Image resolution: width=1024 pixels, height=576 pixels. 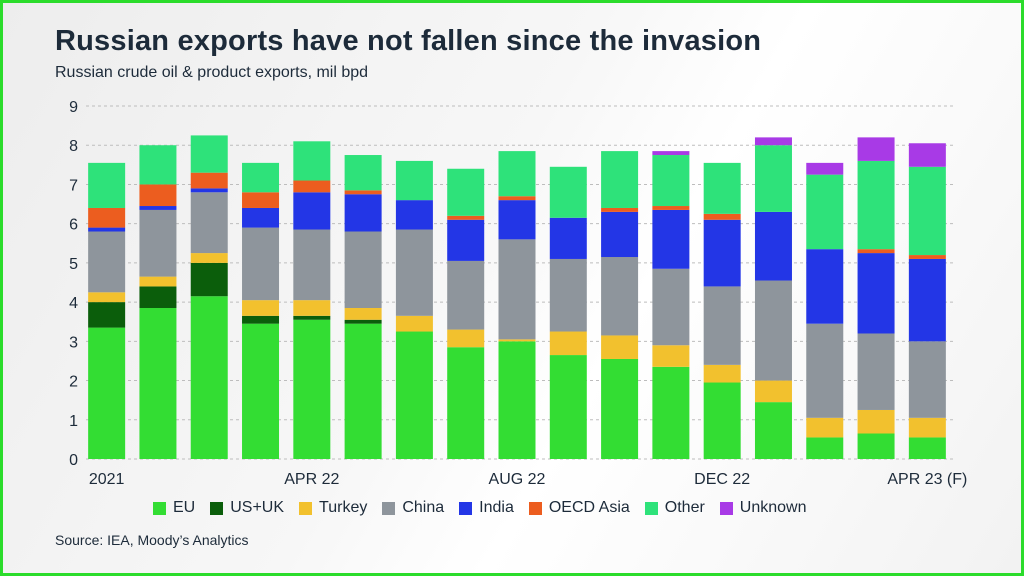 What do you see at coordinates (311, 479) in the screenshot?
I see `x-tick-label: APR 22` at bounding box center [311, 479].